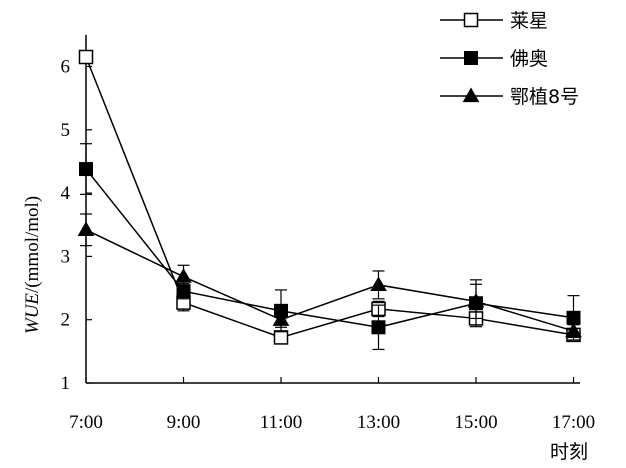 This screenshot has width=626, height=468. What do you see at coordinates (544, 97) in the screenshot?
I see `legend-label: 鄂植8号` at bounding box center [544, 97].